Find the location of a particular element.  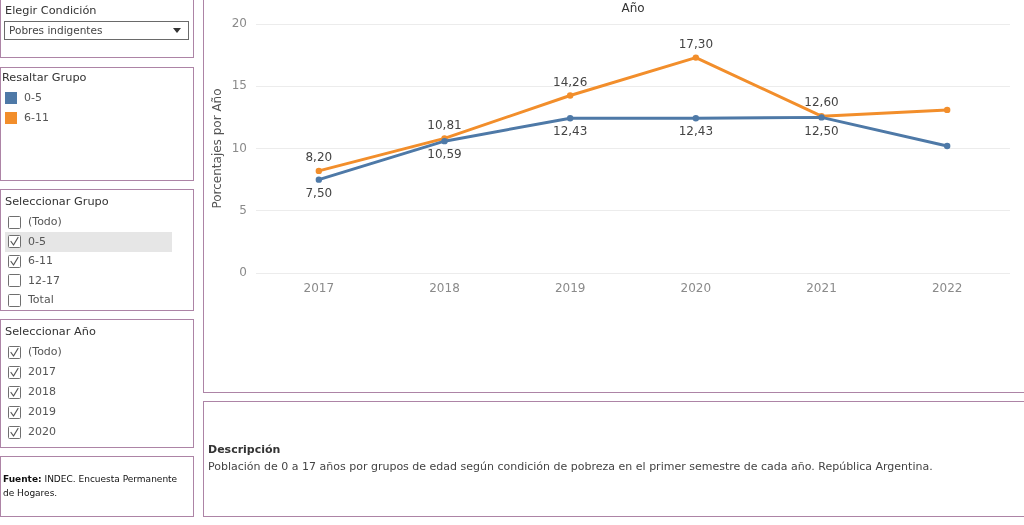

data-label: 17,30 is located at coordinates (696, 43).